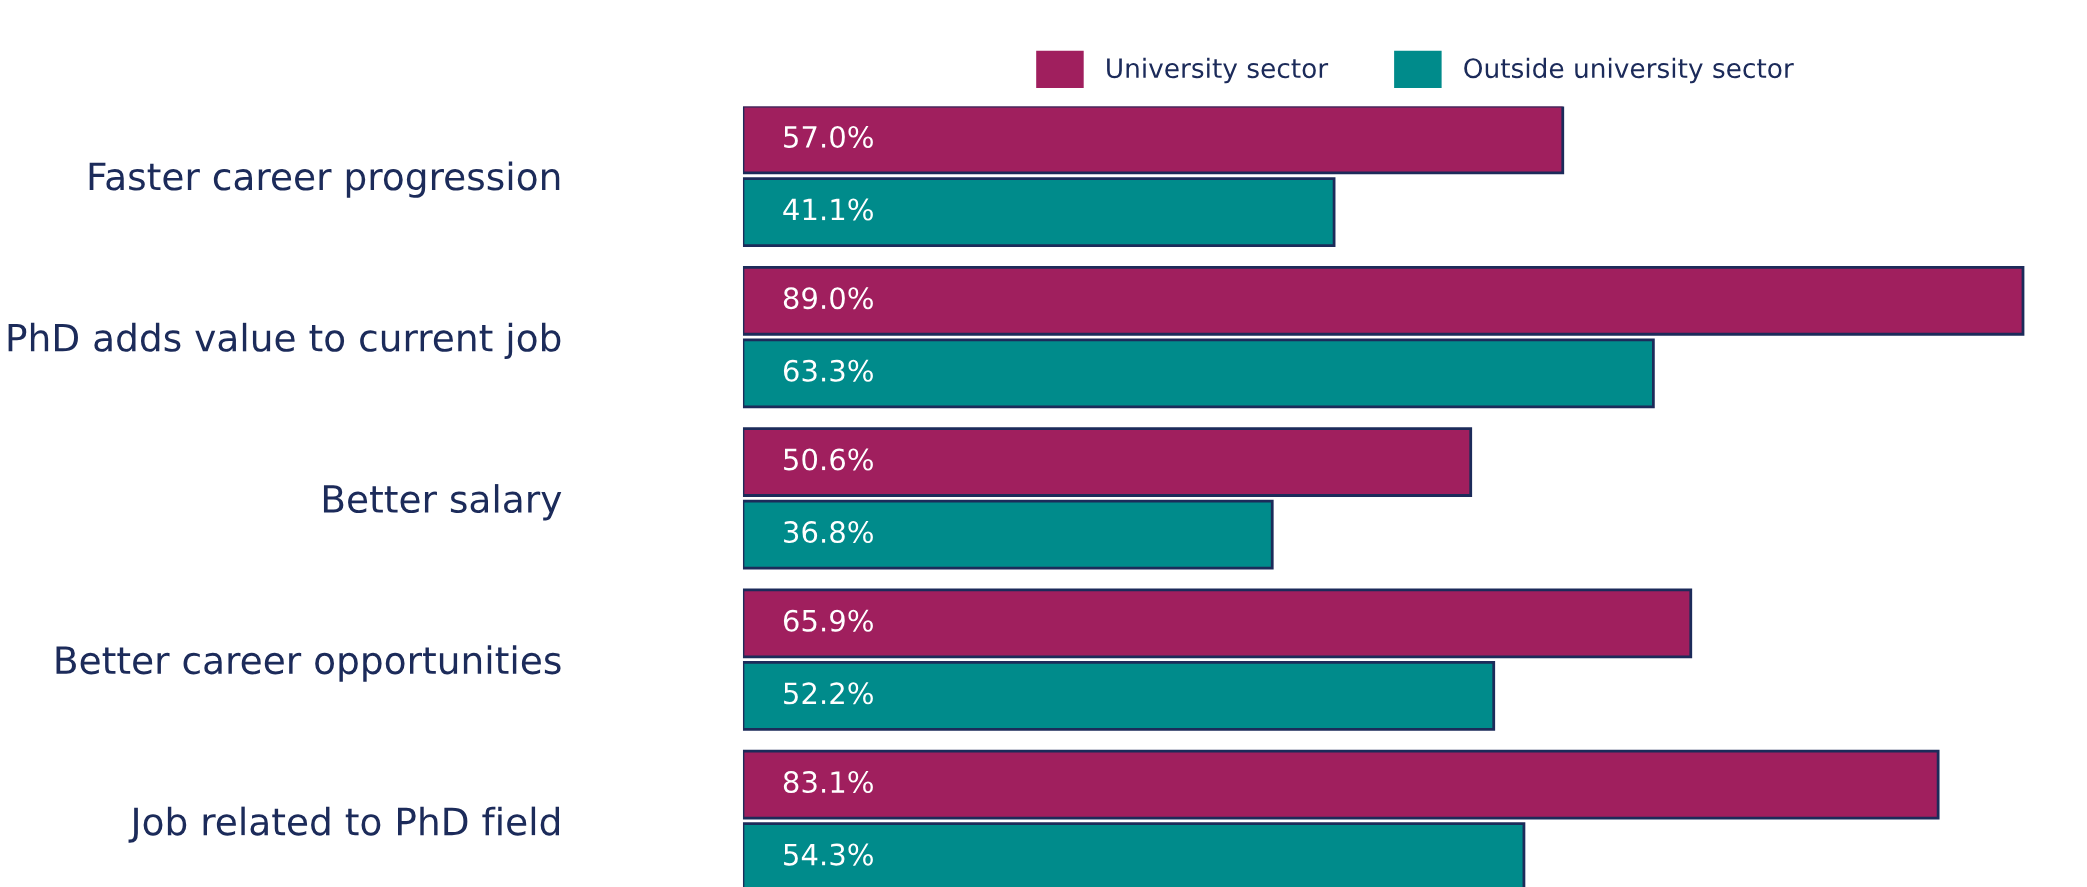 The height and width of the screenshot is (887, 2087). What do you see at coordinates (828, 136) in the screenshot?
I see `data-label: 57.0%` at bounding box center [828, 136].